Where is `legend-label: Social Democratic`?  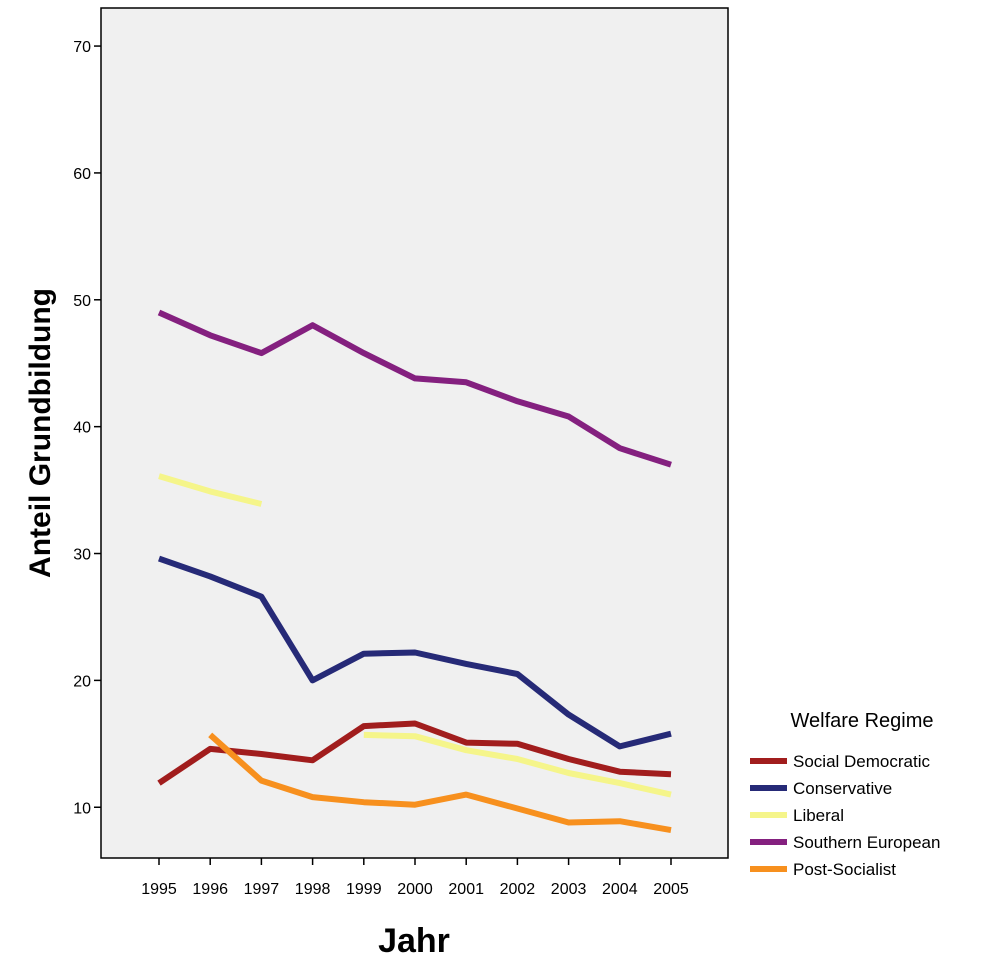
legend-label: Social Democratic is located at coordinates (861, 761).